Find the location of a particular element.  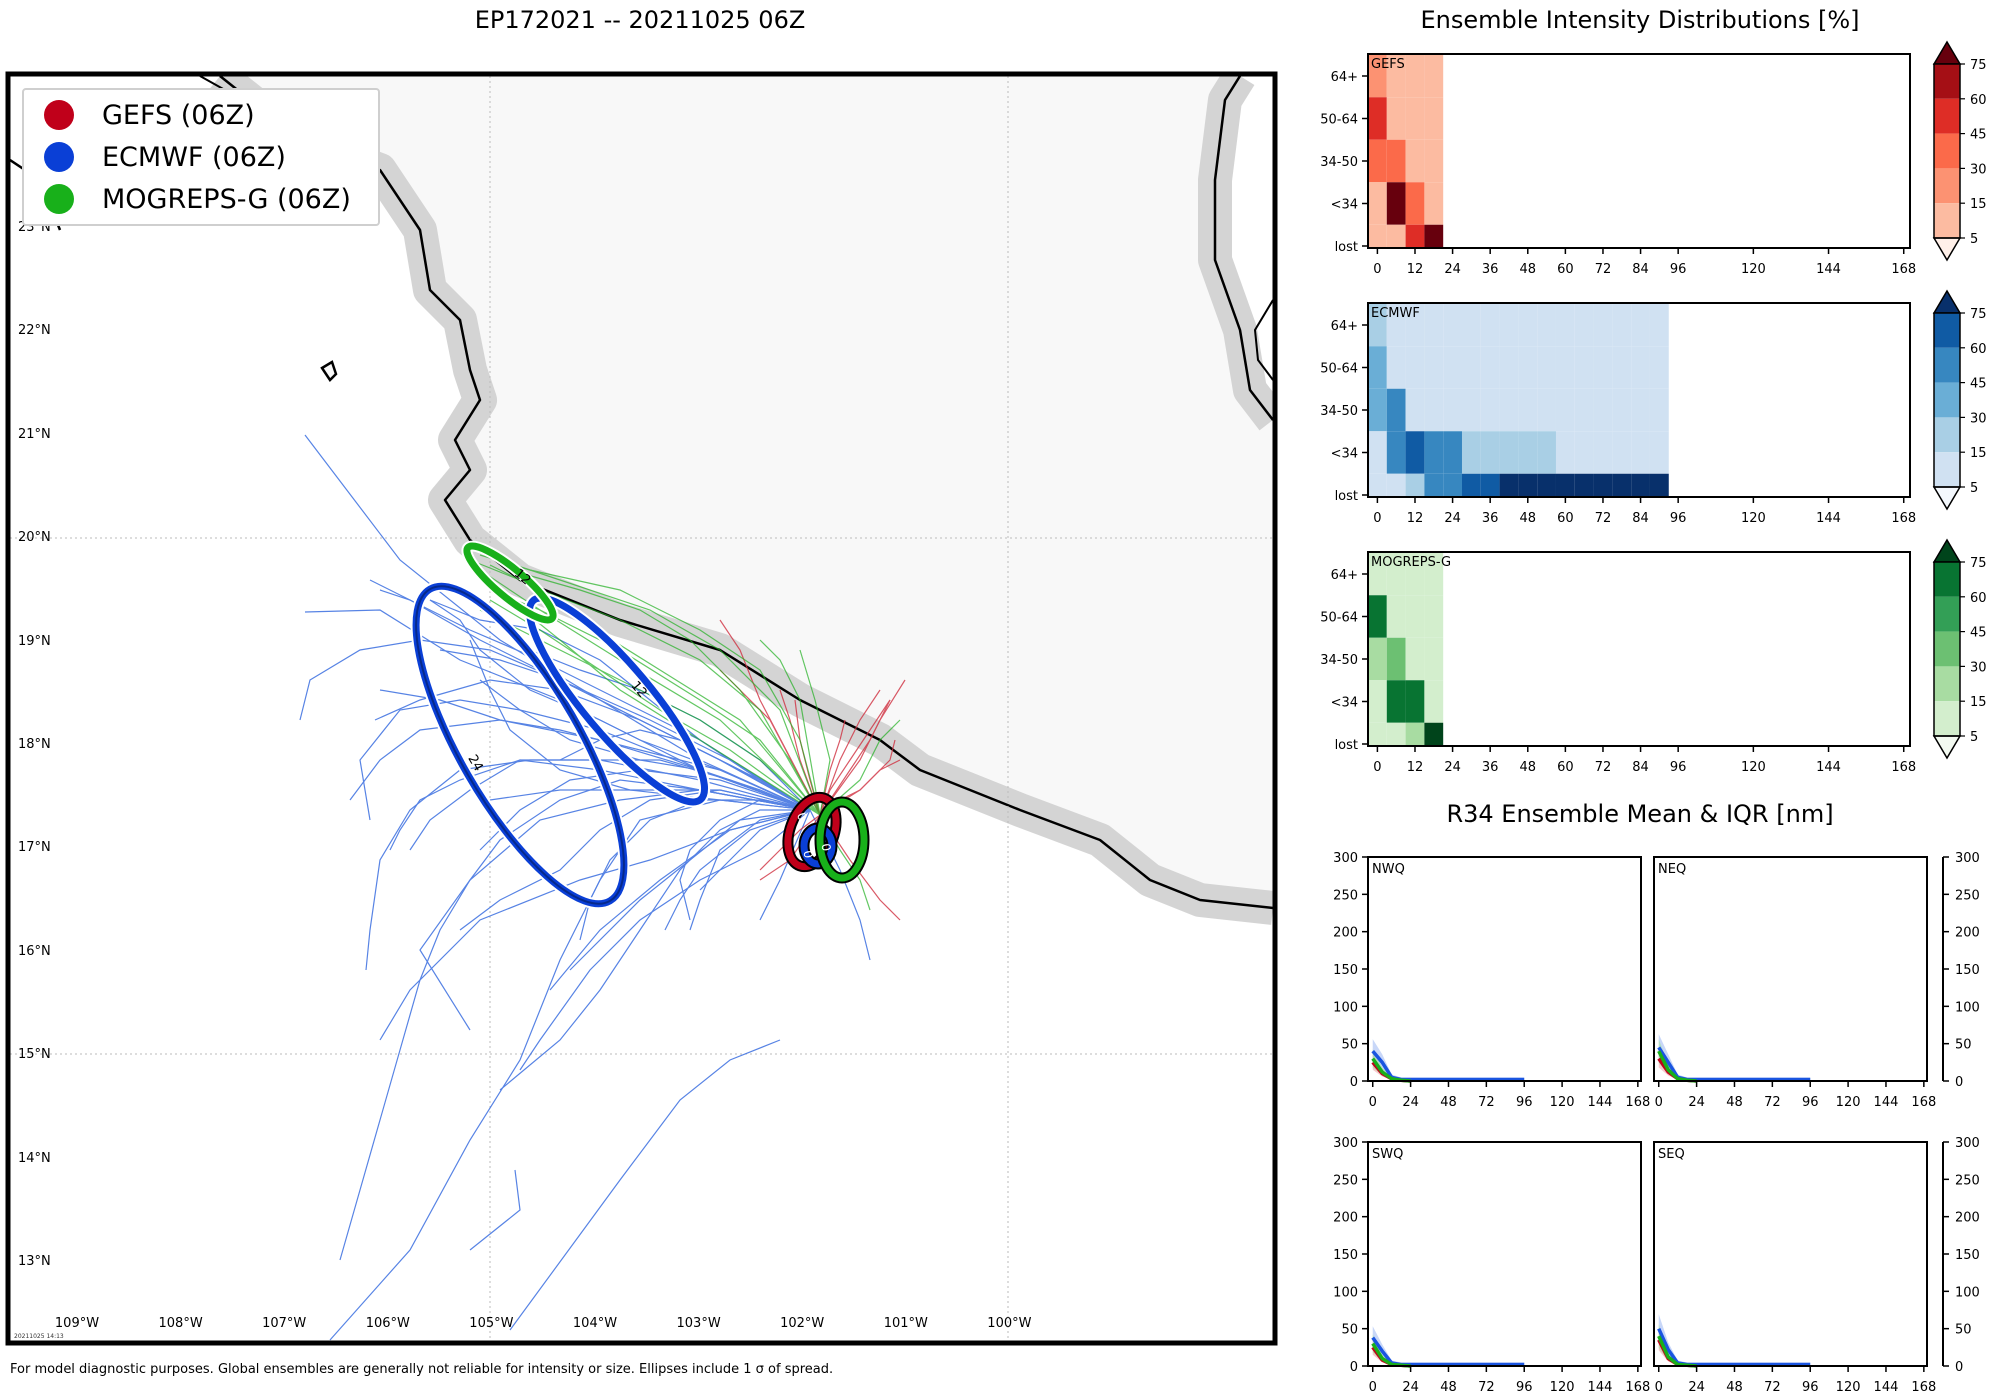

lon-label: 109°W is located at coordinates (77, 1323).